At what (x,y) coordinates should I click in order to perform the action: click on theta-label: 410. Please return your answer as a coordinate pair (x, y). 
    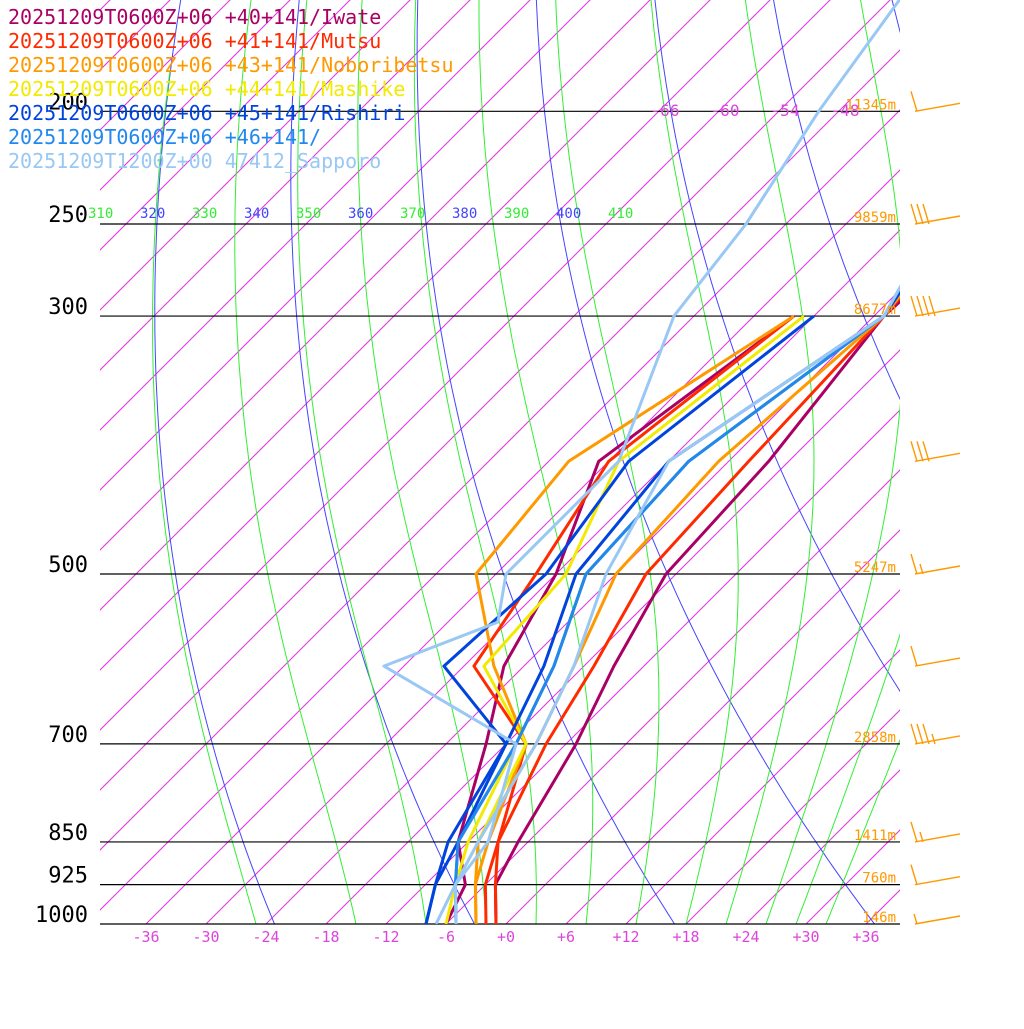
    Looking at the image, I should click on (620, 214).